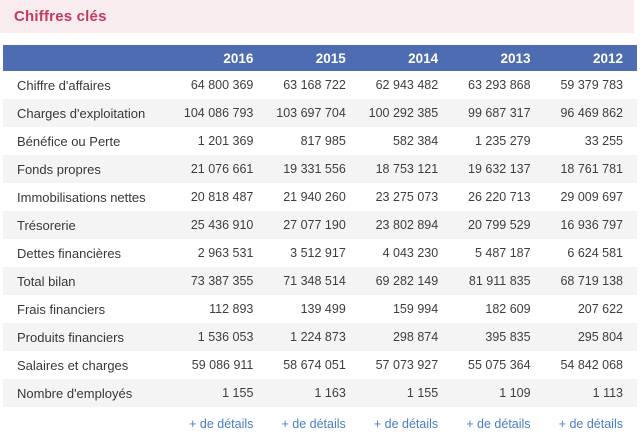  What do you see at coordinates (590, 169) in the screenshot?
I see `value-cell: 18 761 781` at bounding box center [590, 169].